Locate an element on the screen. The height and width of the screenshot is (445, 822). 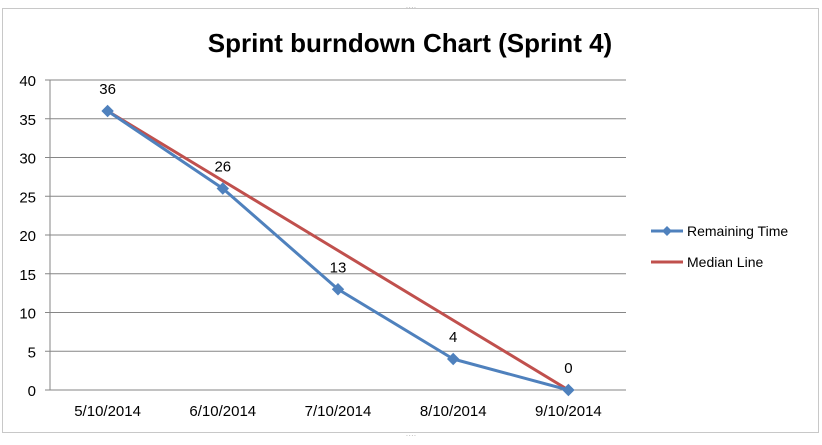
x-tick-label: 9/10/2014 is located at coordinates (568, 411).